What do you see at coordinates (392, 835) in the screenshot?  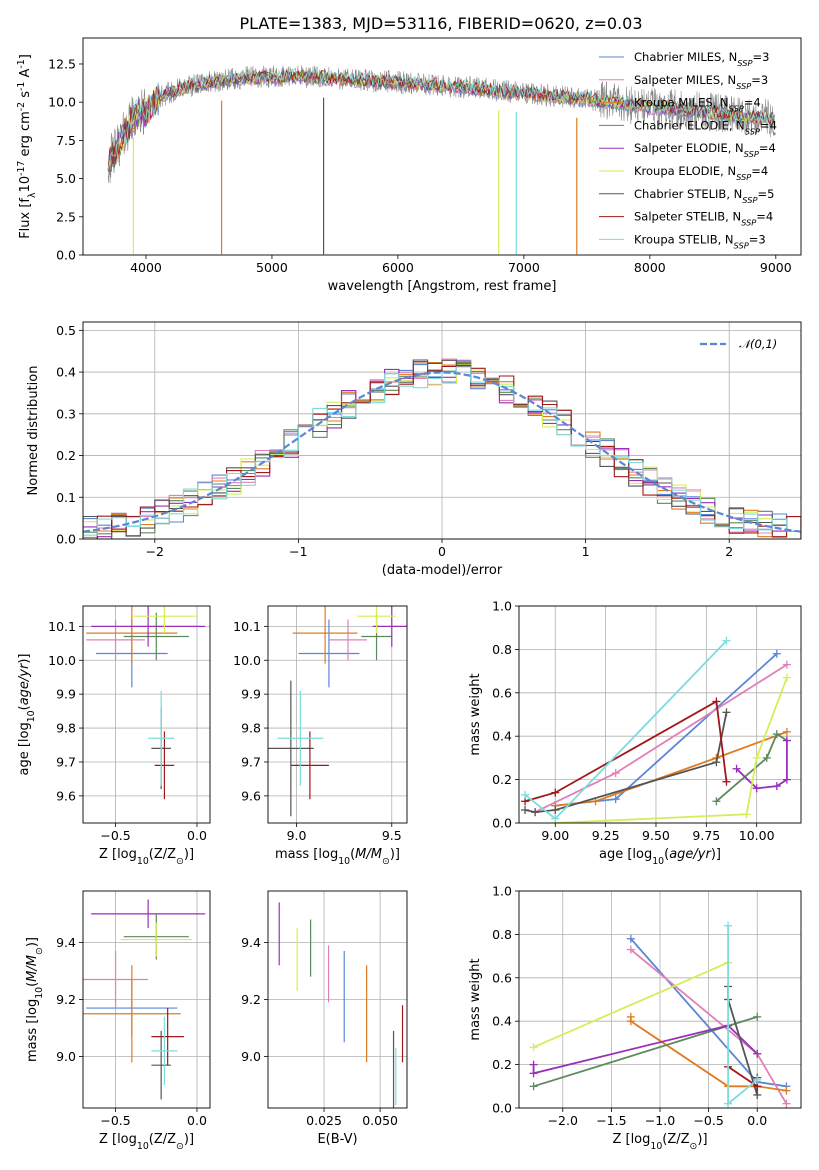 I see `x-tick-label: 9.5` at bounding box center [392, 835].